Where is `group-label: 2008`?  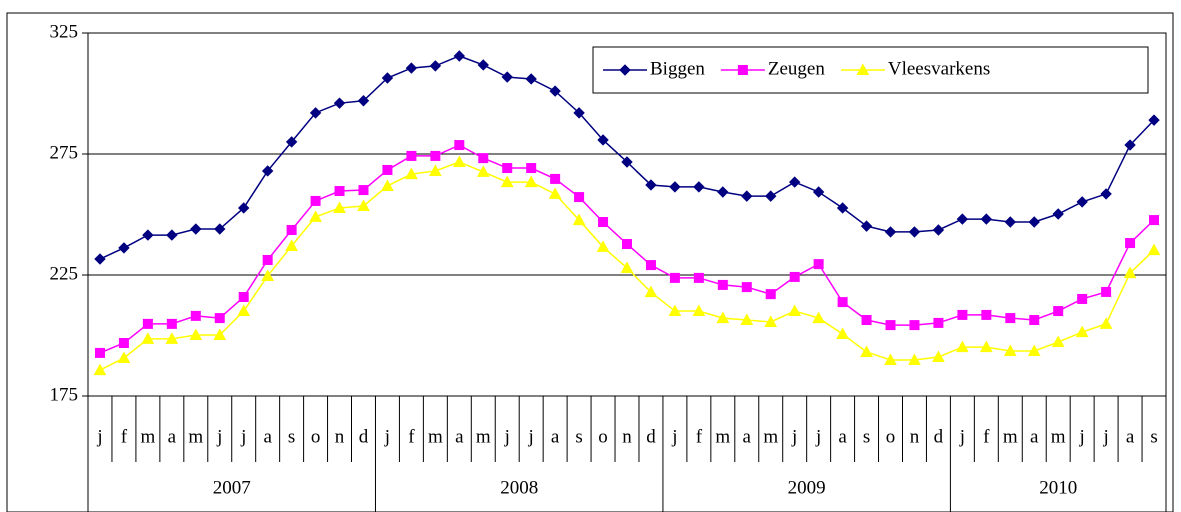
group-label: 2008 is located at coordinates (519, 487).